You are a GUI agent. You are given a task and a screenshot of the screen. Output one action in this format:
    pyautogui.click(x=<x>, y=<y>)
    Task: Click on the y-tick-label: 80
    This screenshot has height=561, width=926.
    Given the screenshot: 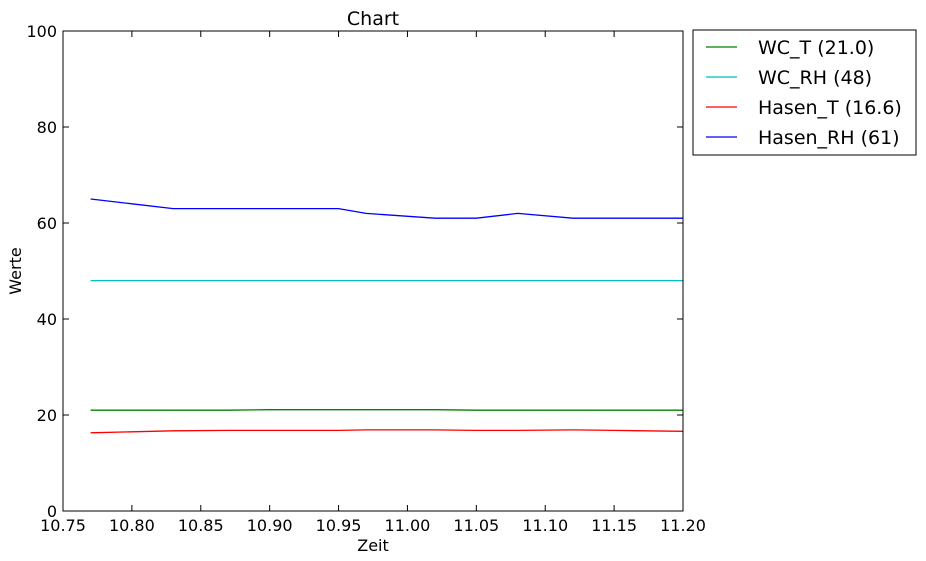 What is the action you would take?
    pyautogui.click(x=47, y=127)
    